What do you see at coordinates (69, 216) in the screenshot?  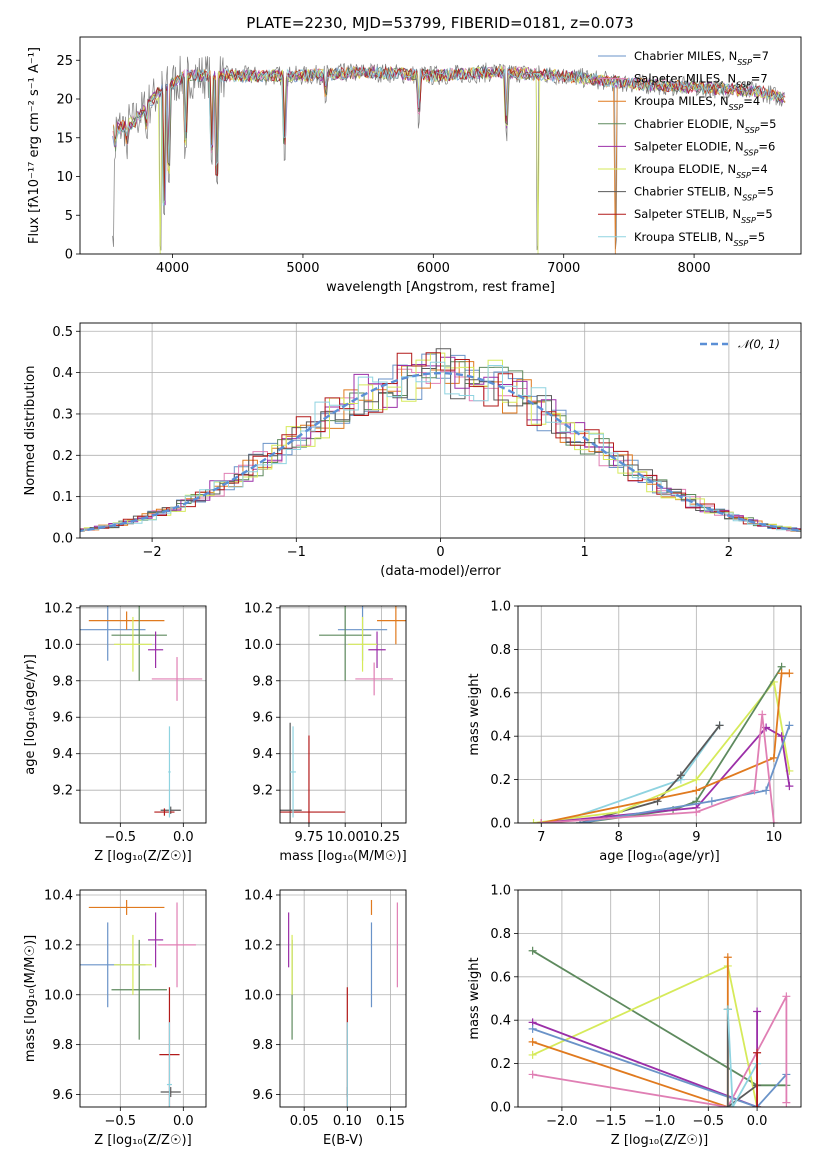 I see `y-tick-label: 5` at bounding box center [69, 216].